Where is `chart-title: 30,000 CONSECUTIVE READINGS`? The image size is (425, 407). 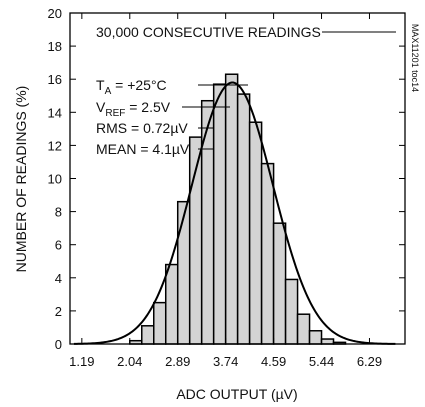 chart-title: 30,000 CONSECUTIVE READINGS is located at coordinates (208, 32).